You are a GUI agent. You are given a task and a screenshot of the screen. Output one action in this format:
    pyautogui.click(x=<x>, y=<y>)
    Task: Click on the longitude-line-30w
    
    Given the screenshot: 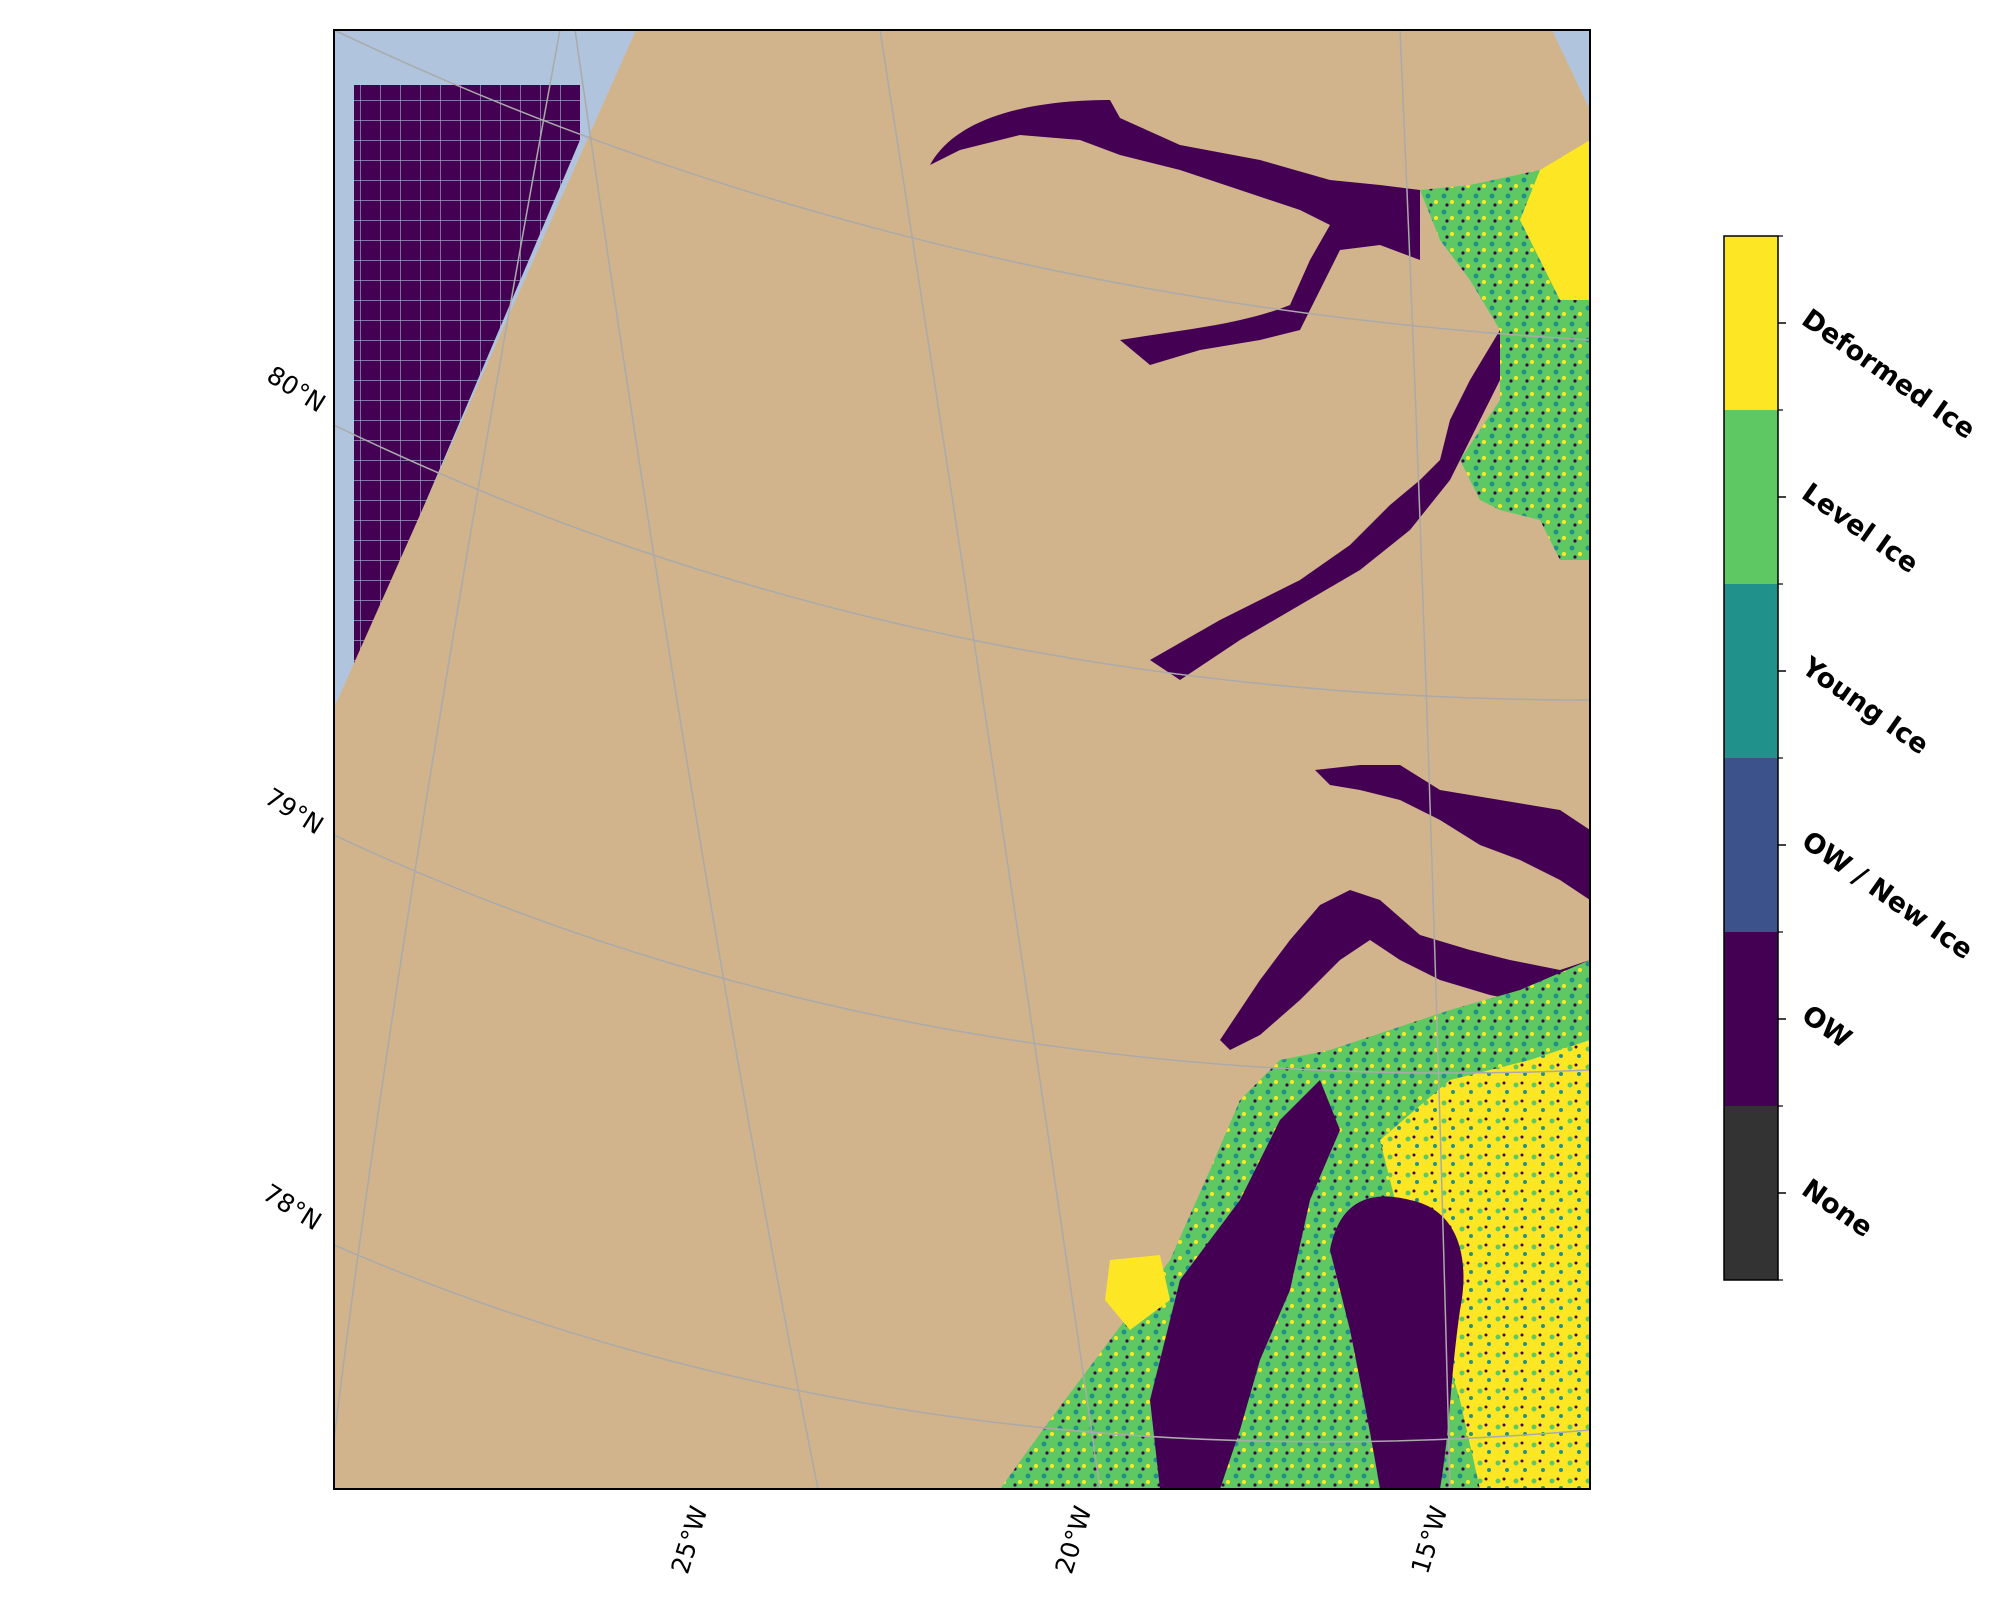 What is the action you would take?
    pyautogui.click(x=447, y=735)
    